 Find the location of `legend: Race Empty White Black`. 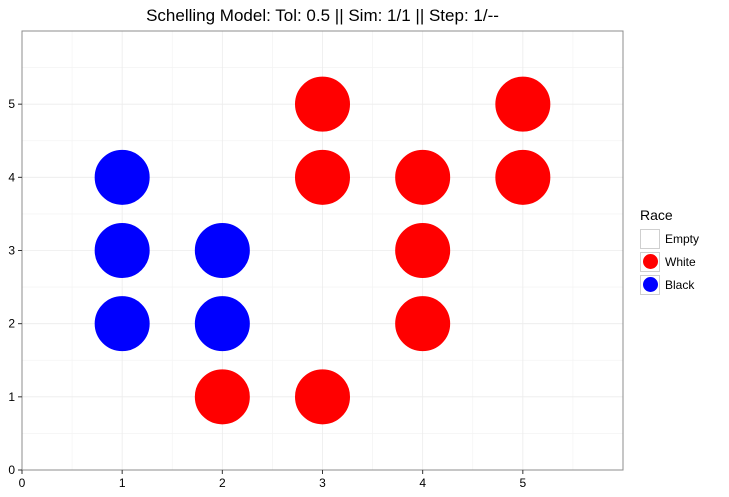

legend: Race Empty White Black is located at coordinates (683, 251).